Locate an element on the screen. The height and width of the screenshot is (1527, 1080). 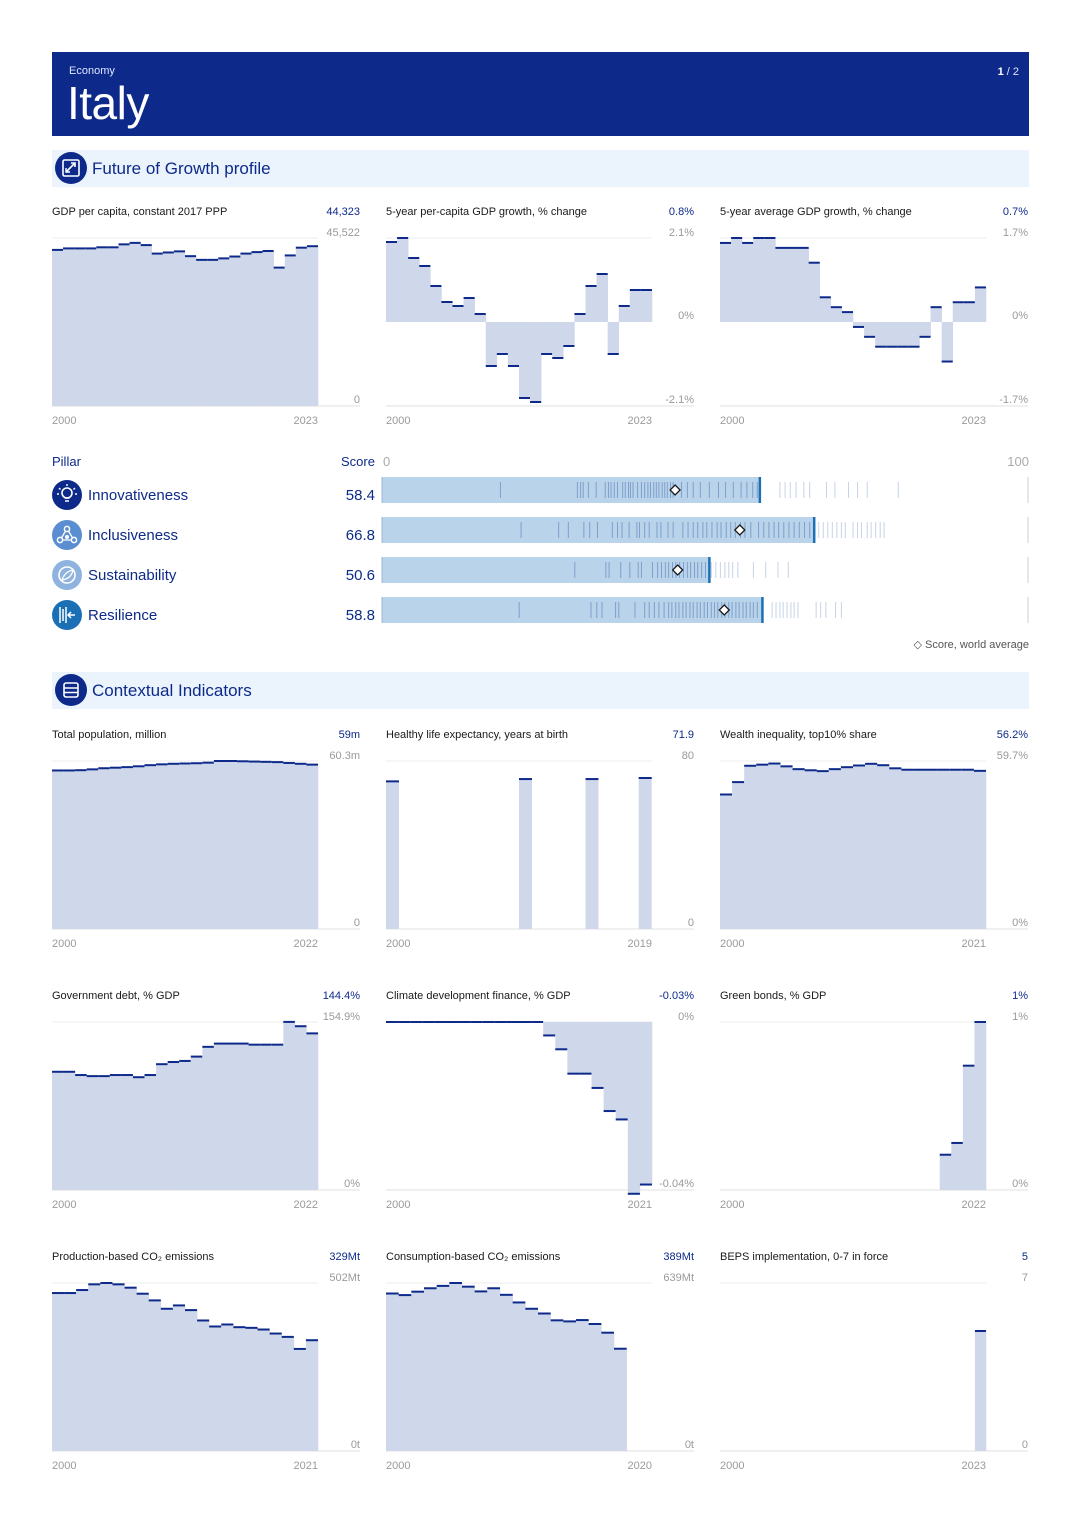
chart-latest-value: 44,323 is located at coordinates (343, 212).